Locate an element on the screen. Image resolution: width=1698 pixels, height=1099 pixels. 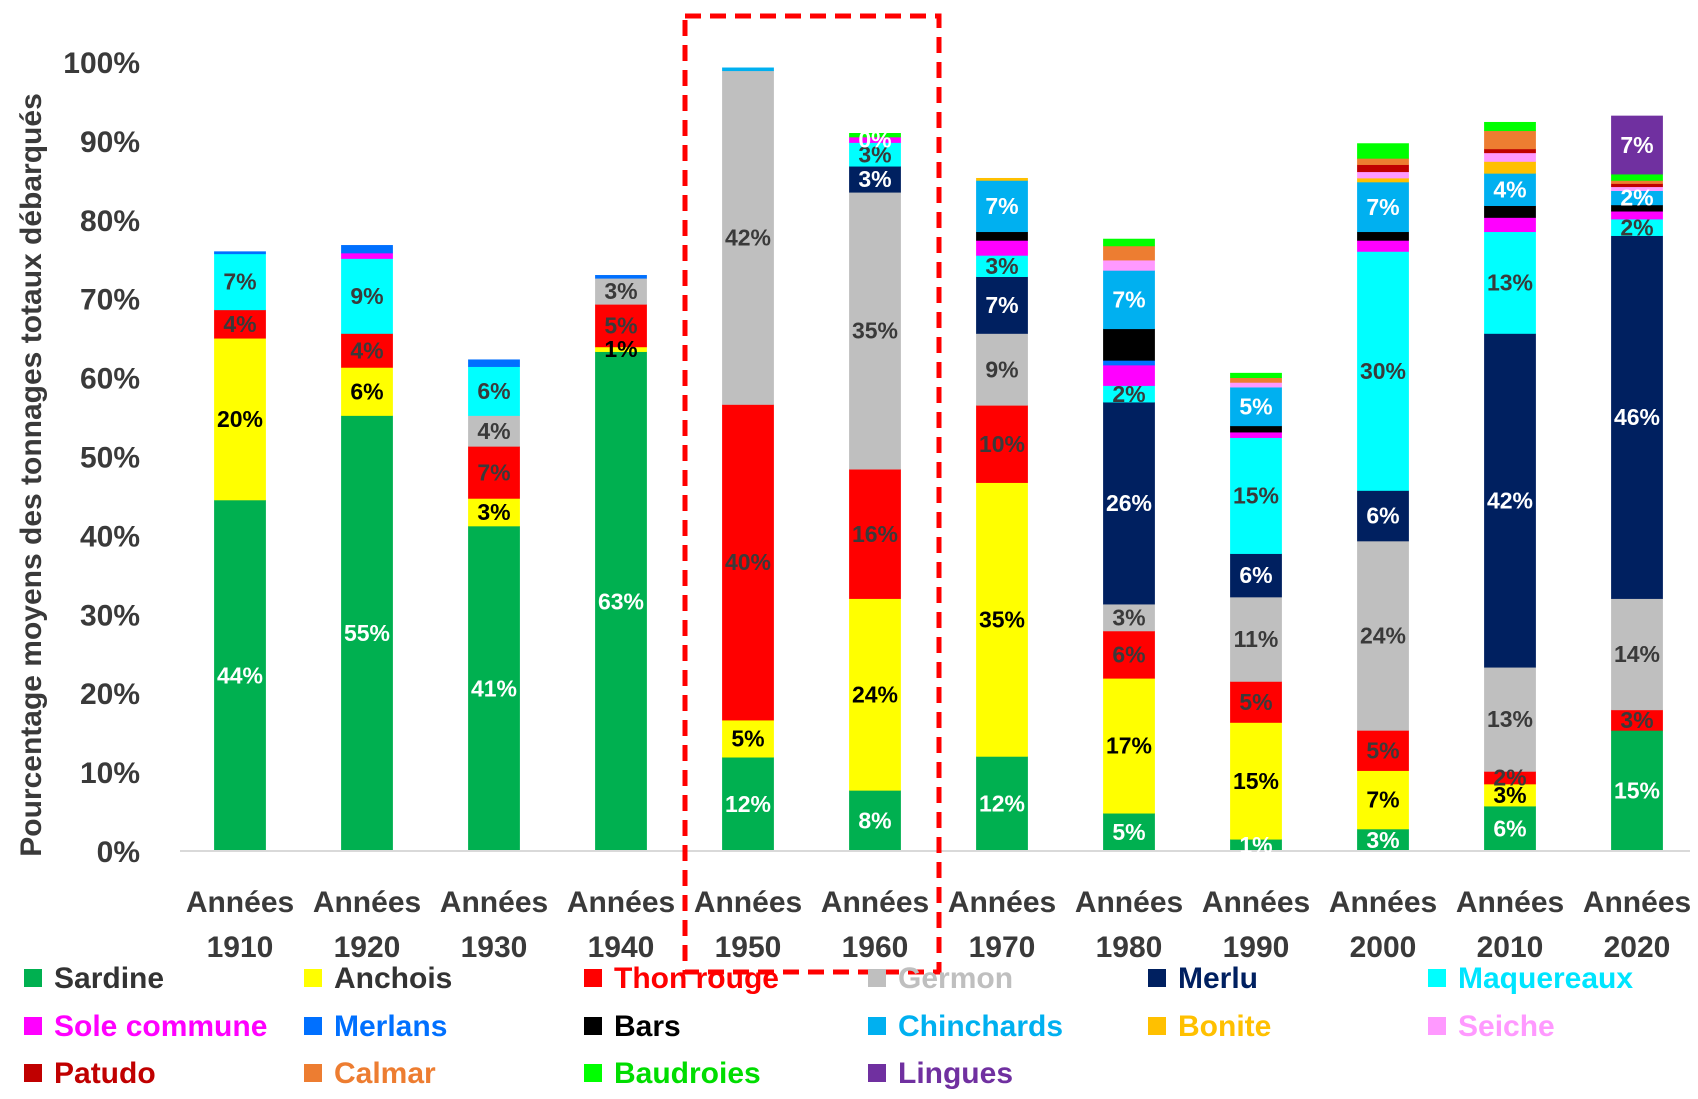
data-label: 5% is located at coordinates (1255, 406).